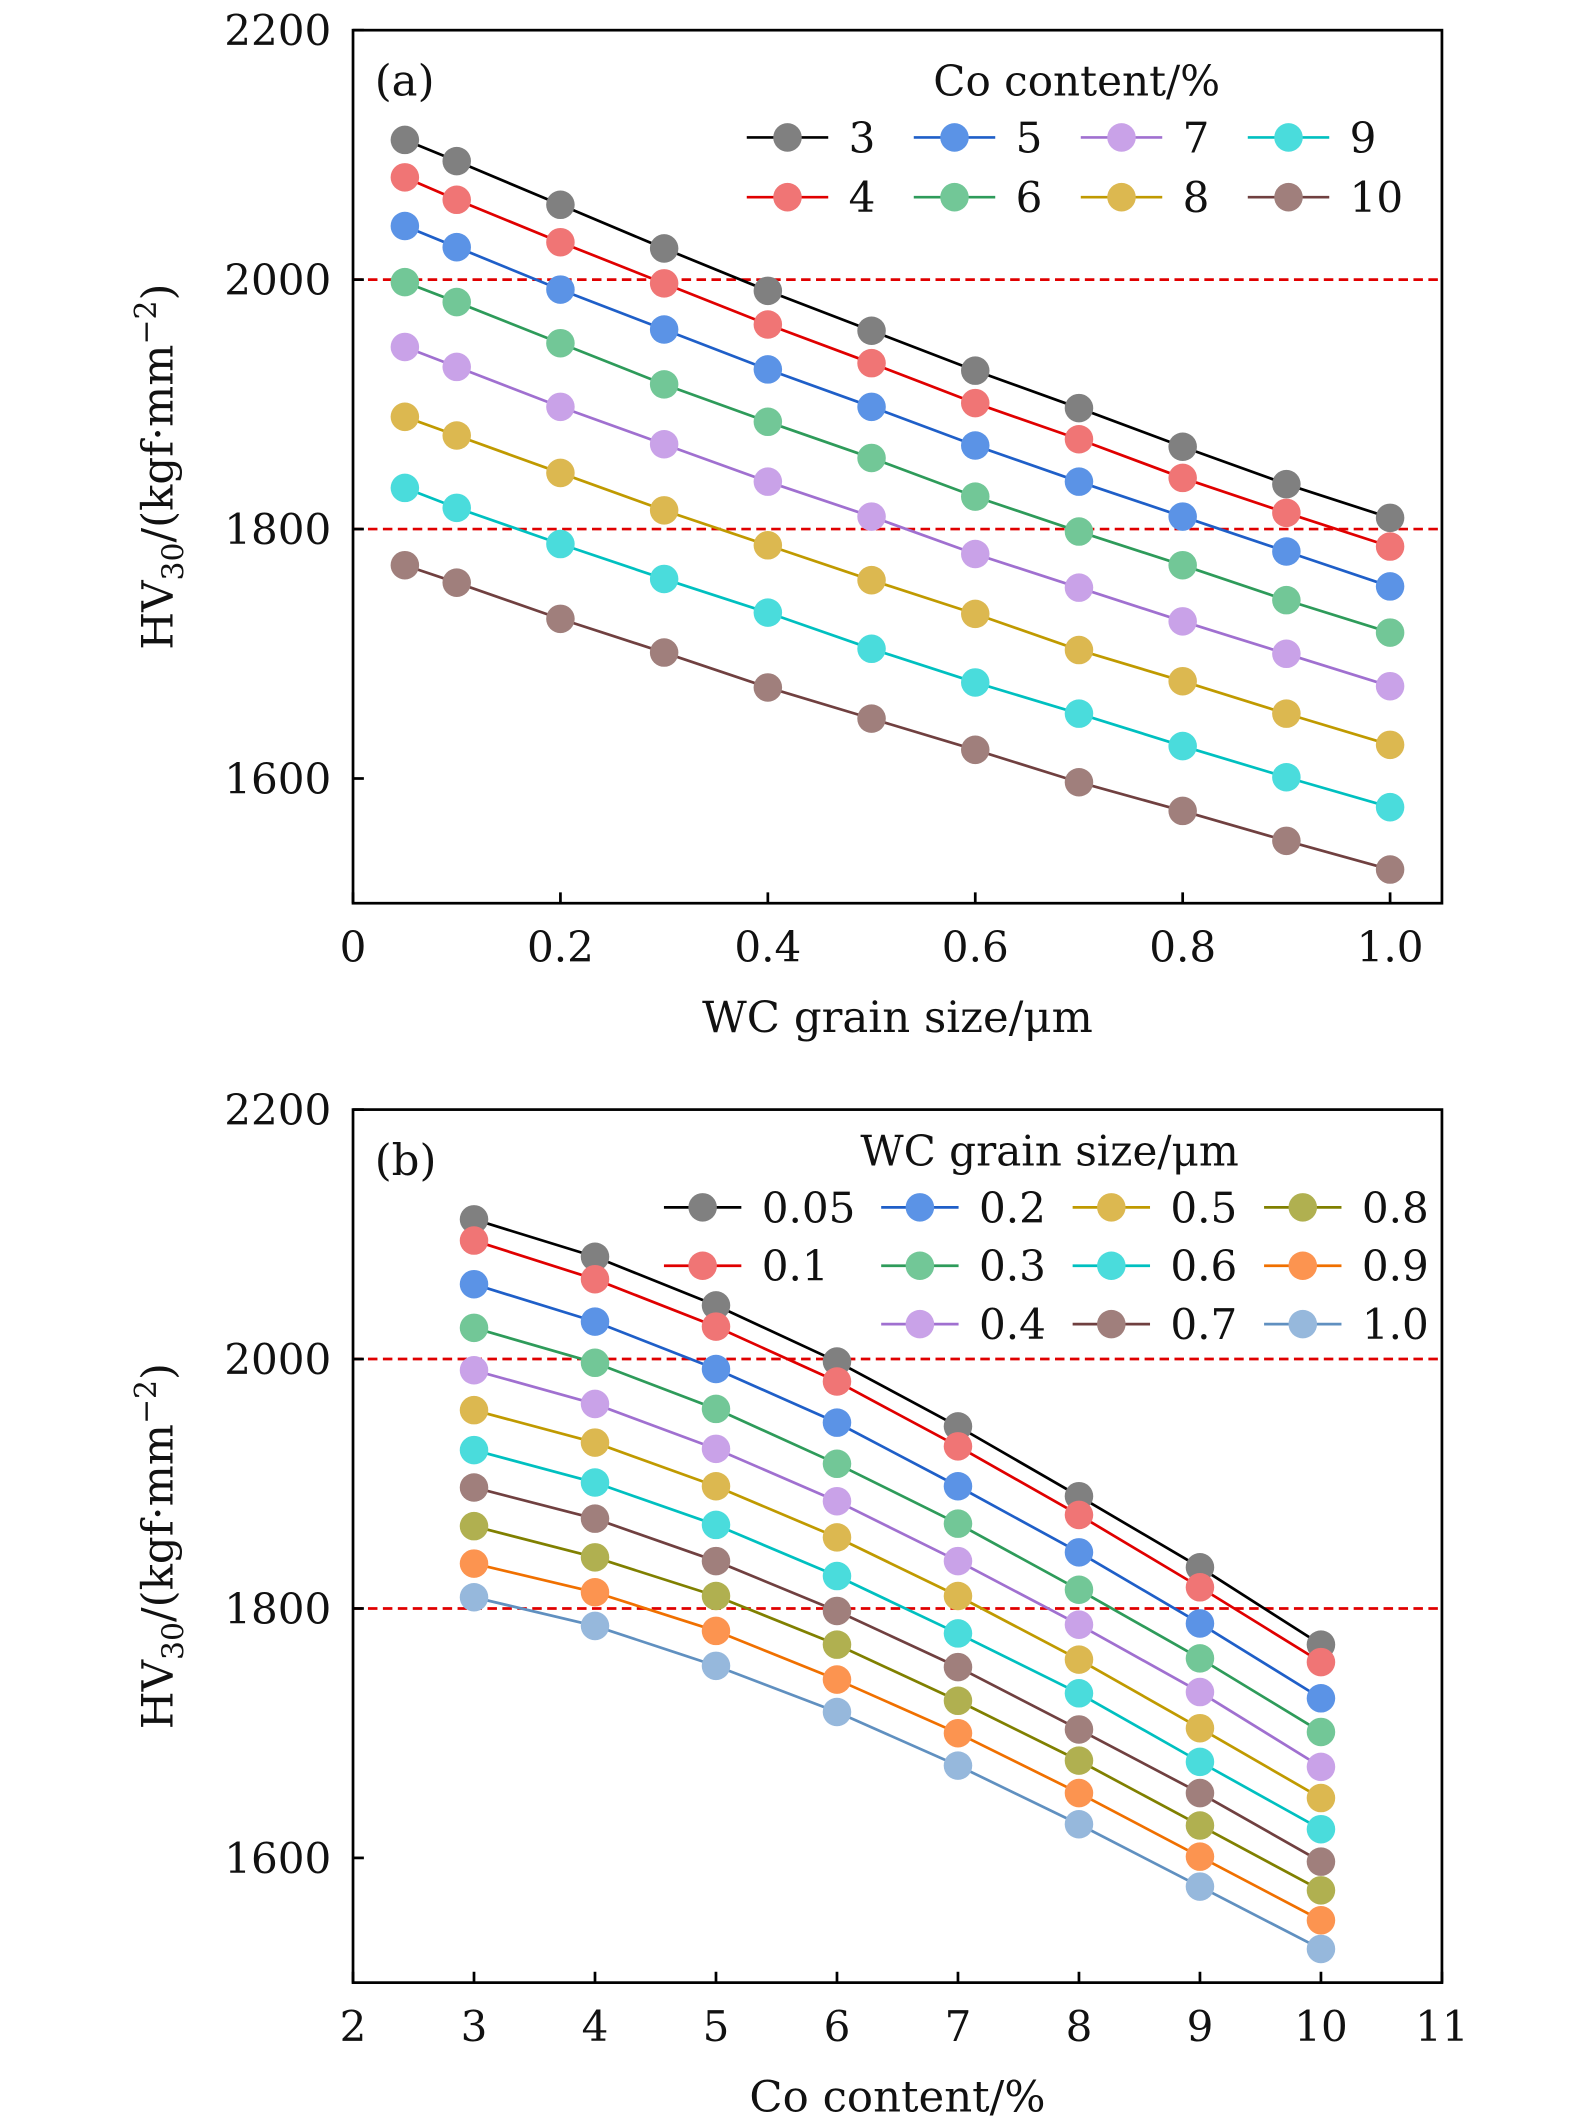 This screenshot has height=2116, width=1575. What do you see at coordinates (1074, 139) in the screenshot?
I see `legend: Co content/% 3 4 5 6 7 8 9 10` at bounding box center [1074, 139].